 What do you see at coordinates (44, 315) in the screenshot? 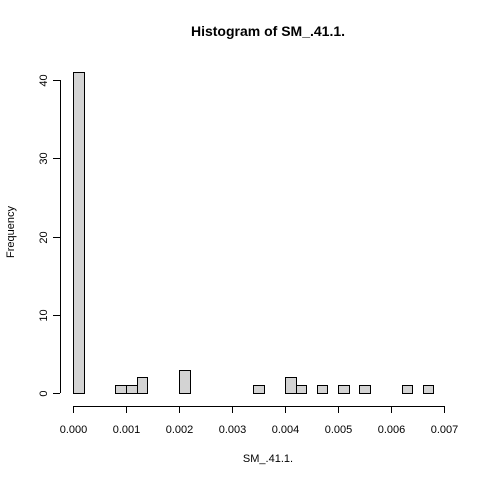
I see `y-tick-label: 10` at bounding box center [44, 315].